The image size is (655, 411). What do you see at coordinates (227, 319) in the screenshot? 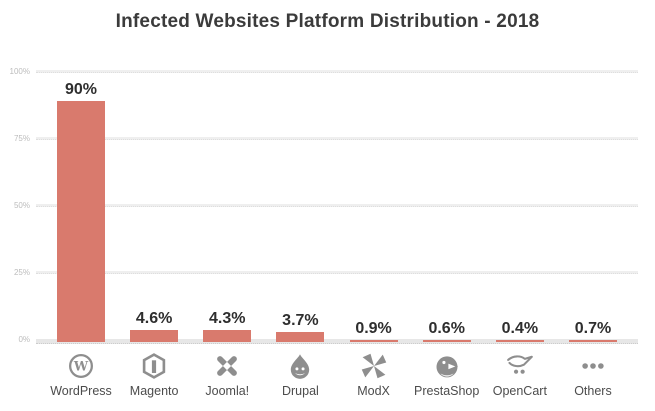
I see `bar-value-label: 4.3%` at bounding box center [227, 319].